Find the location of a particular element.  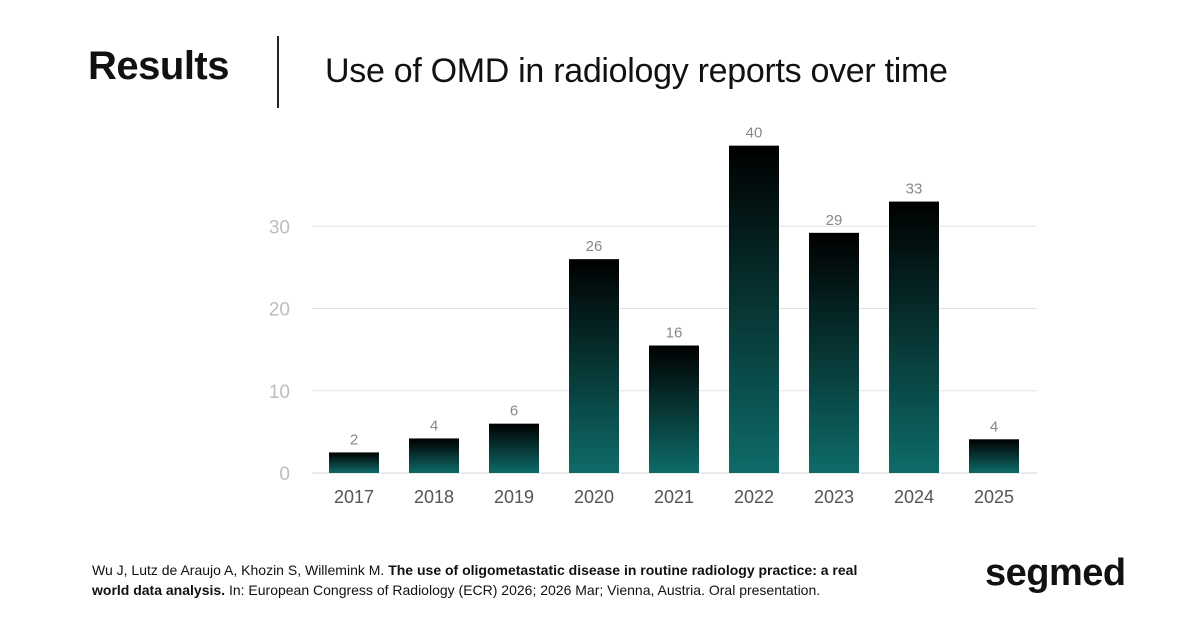

x-tick-label-2020: 2020 is located at coordinates (594, 497).